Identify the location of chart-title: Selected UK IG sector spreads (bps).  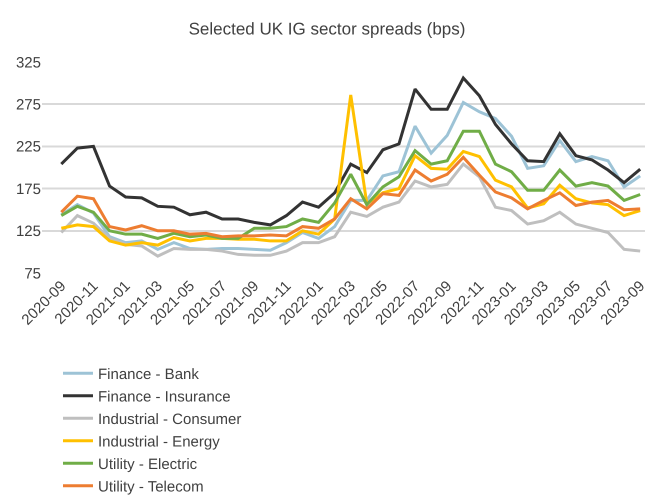
(327, 28).